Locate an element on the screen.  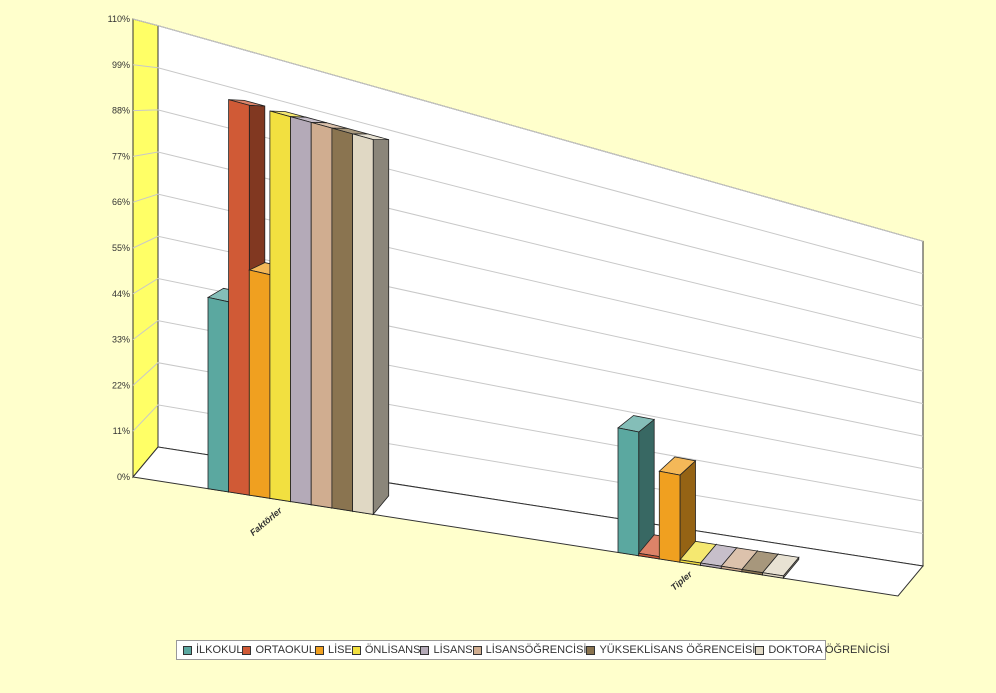
legend-item: LİSE is located at coordinates (333, 650).